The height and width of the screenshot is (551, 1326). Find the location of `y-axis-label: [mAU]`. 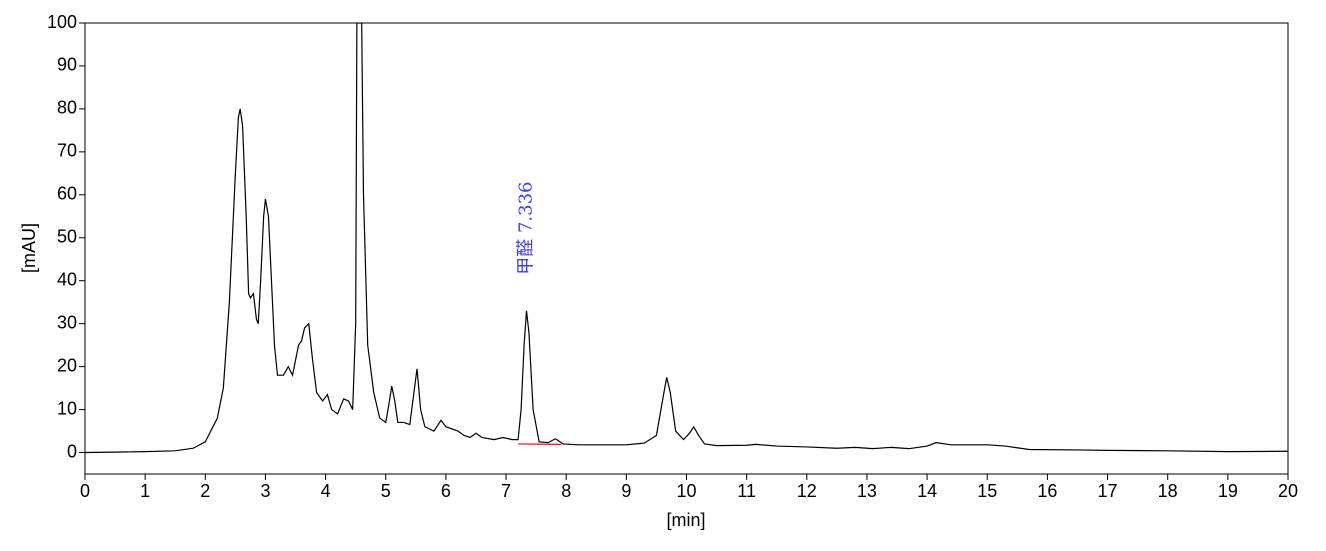

y-axis-label: [mAU] is located at coordinates (29, 248).